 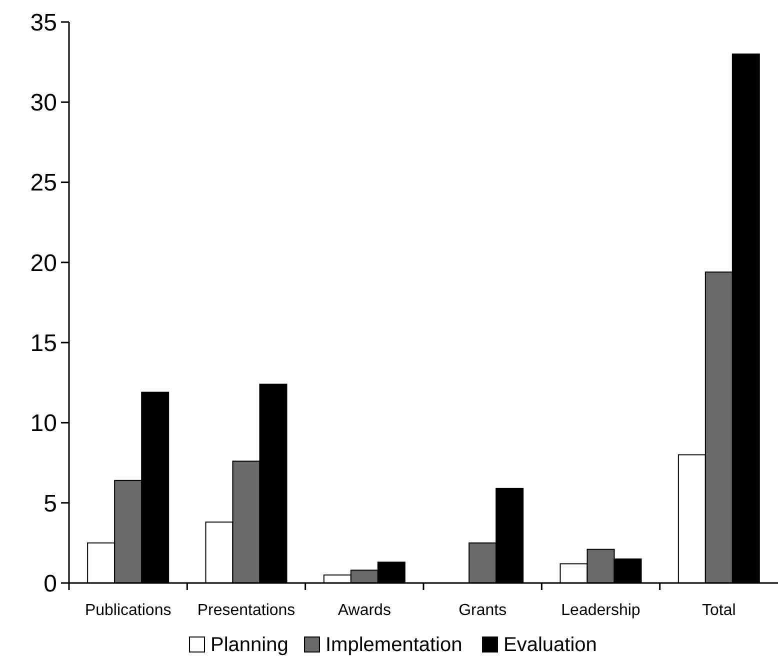 What do you see at coordinates (550, 645) in the screenshot?
I see `legend-label: Evaluation` at bounding box center [550, 645].